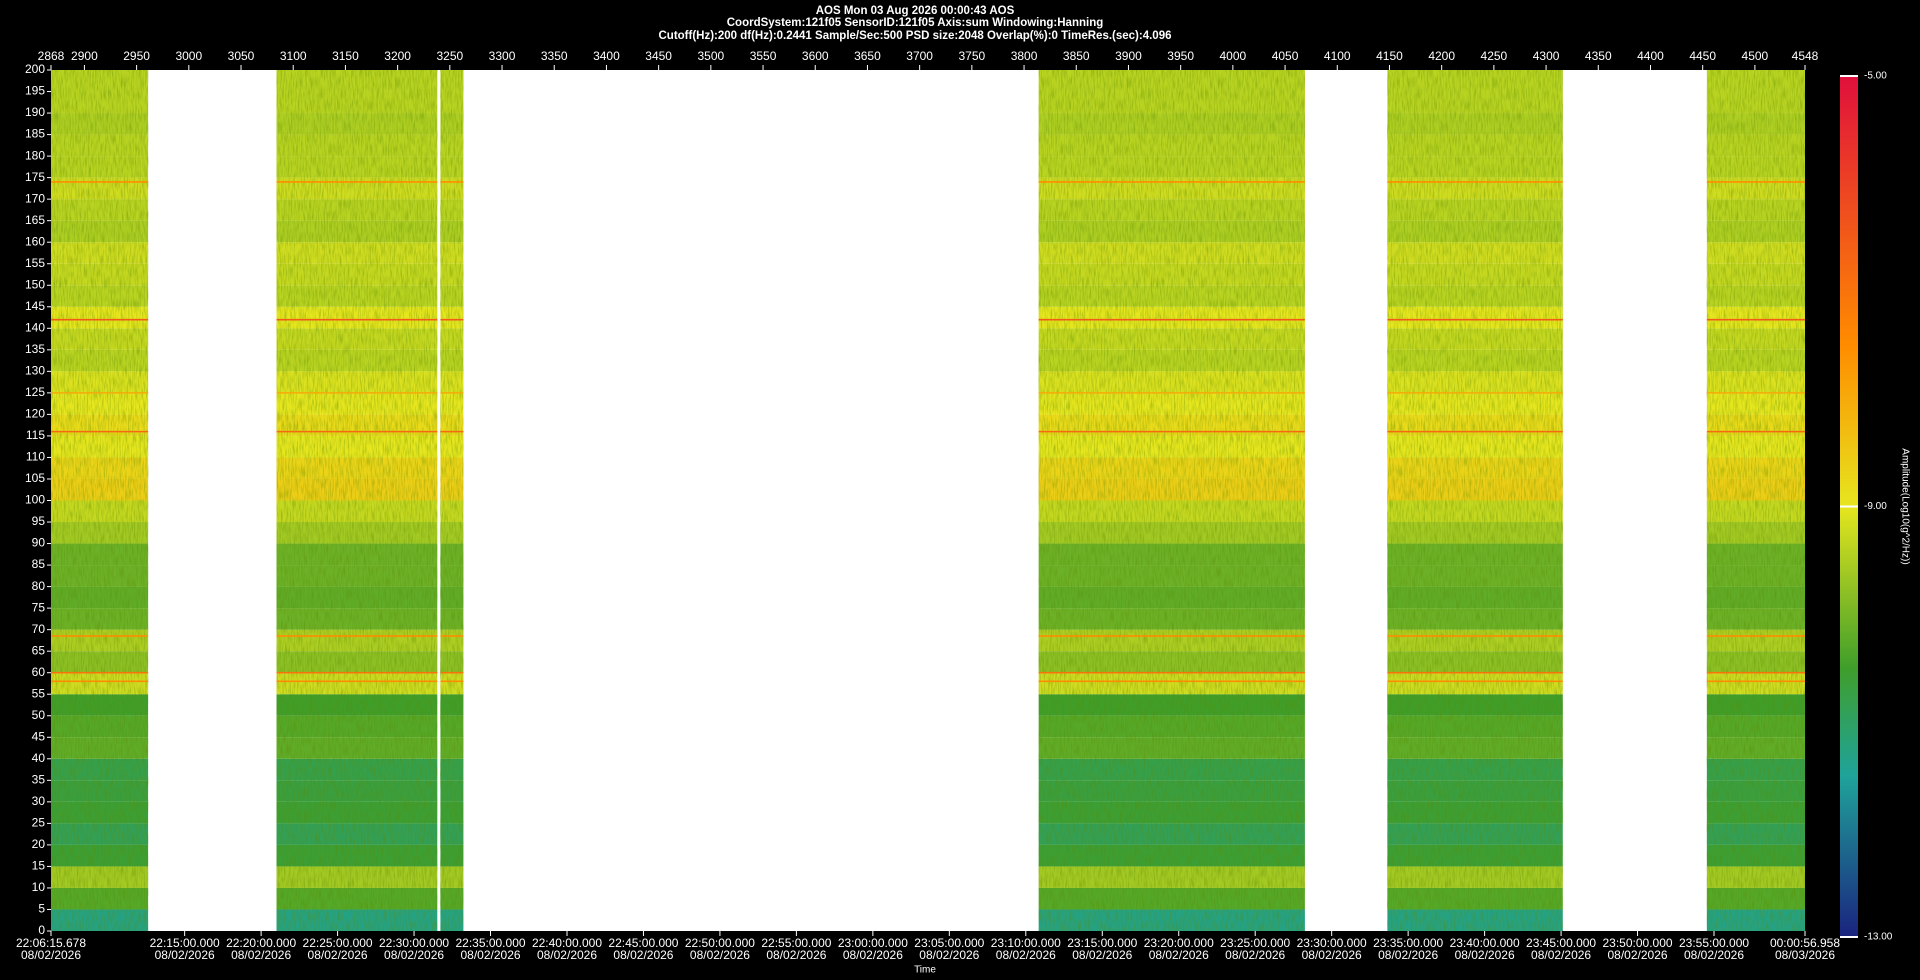 This screenshot has width=1920, height=980. What do you see at coordinates (39, 758) in the screenshot?
I see `y-tick-label: 40` at bounding box center [39, 758].